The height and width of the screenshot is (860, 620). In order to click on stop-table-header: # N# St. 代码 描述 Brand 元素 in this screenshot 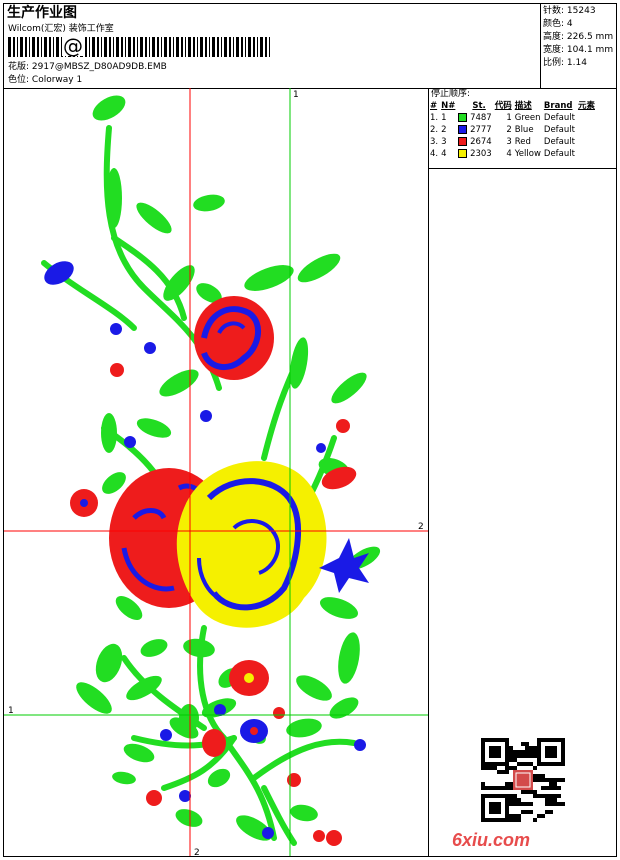, I will do `click(512, 106)`.